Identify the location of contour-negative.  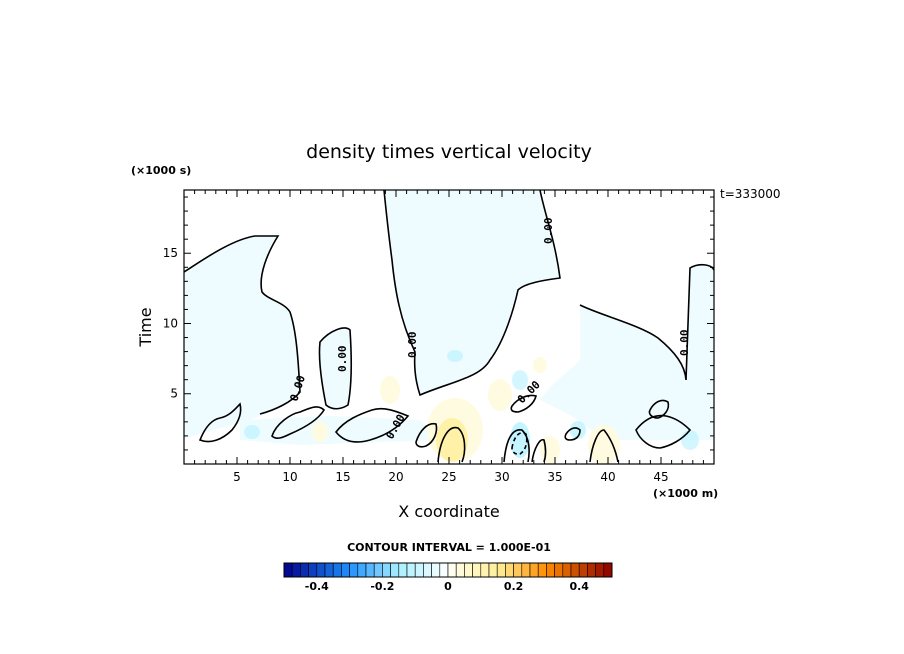
(519, 443).